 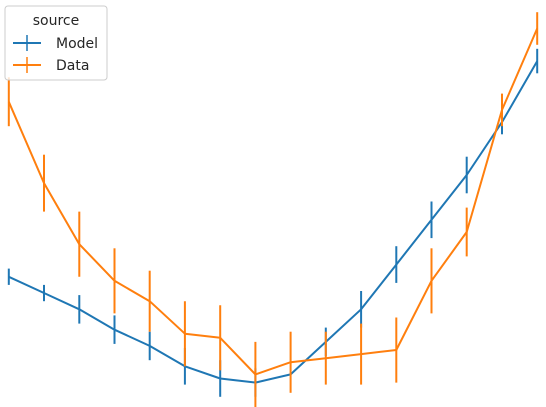 I want to click on legend-entry-model: Model, so click(x=55, y=43).